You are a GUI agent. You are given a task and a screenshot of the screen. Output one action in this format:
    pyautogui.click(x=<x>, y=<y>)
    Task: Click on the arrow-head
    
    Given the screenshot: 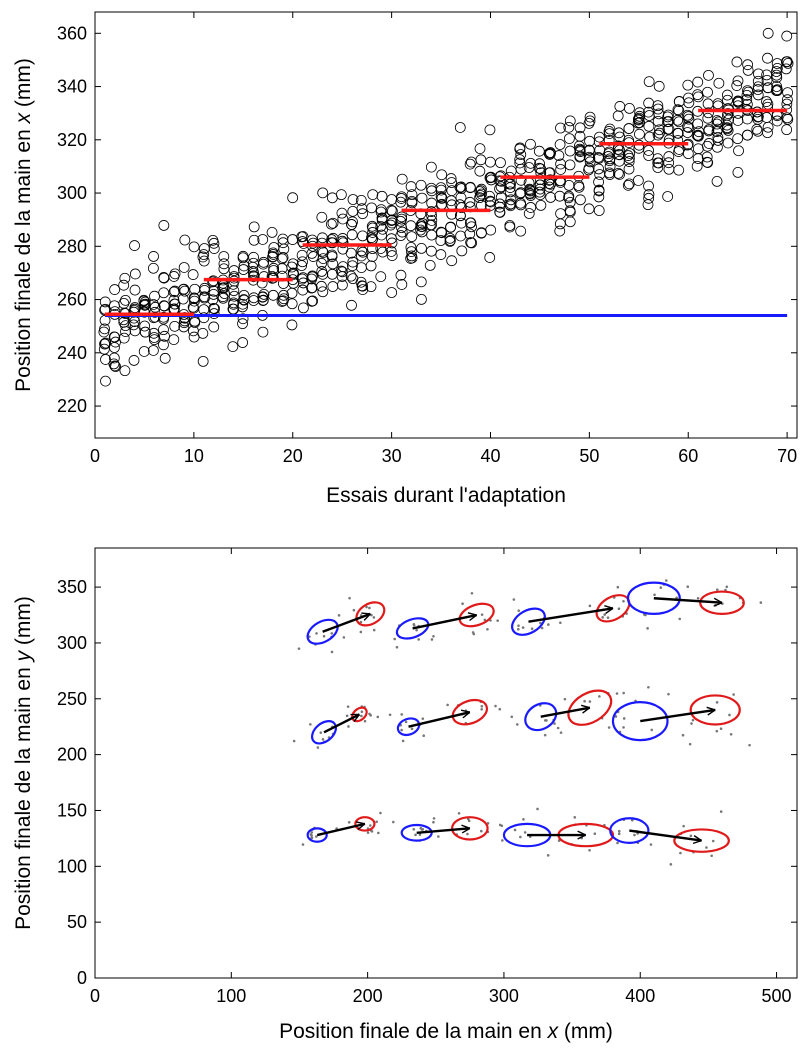 What is the action you would take?
    pyautogui.click(x=465, y=711)
    